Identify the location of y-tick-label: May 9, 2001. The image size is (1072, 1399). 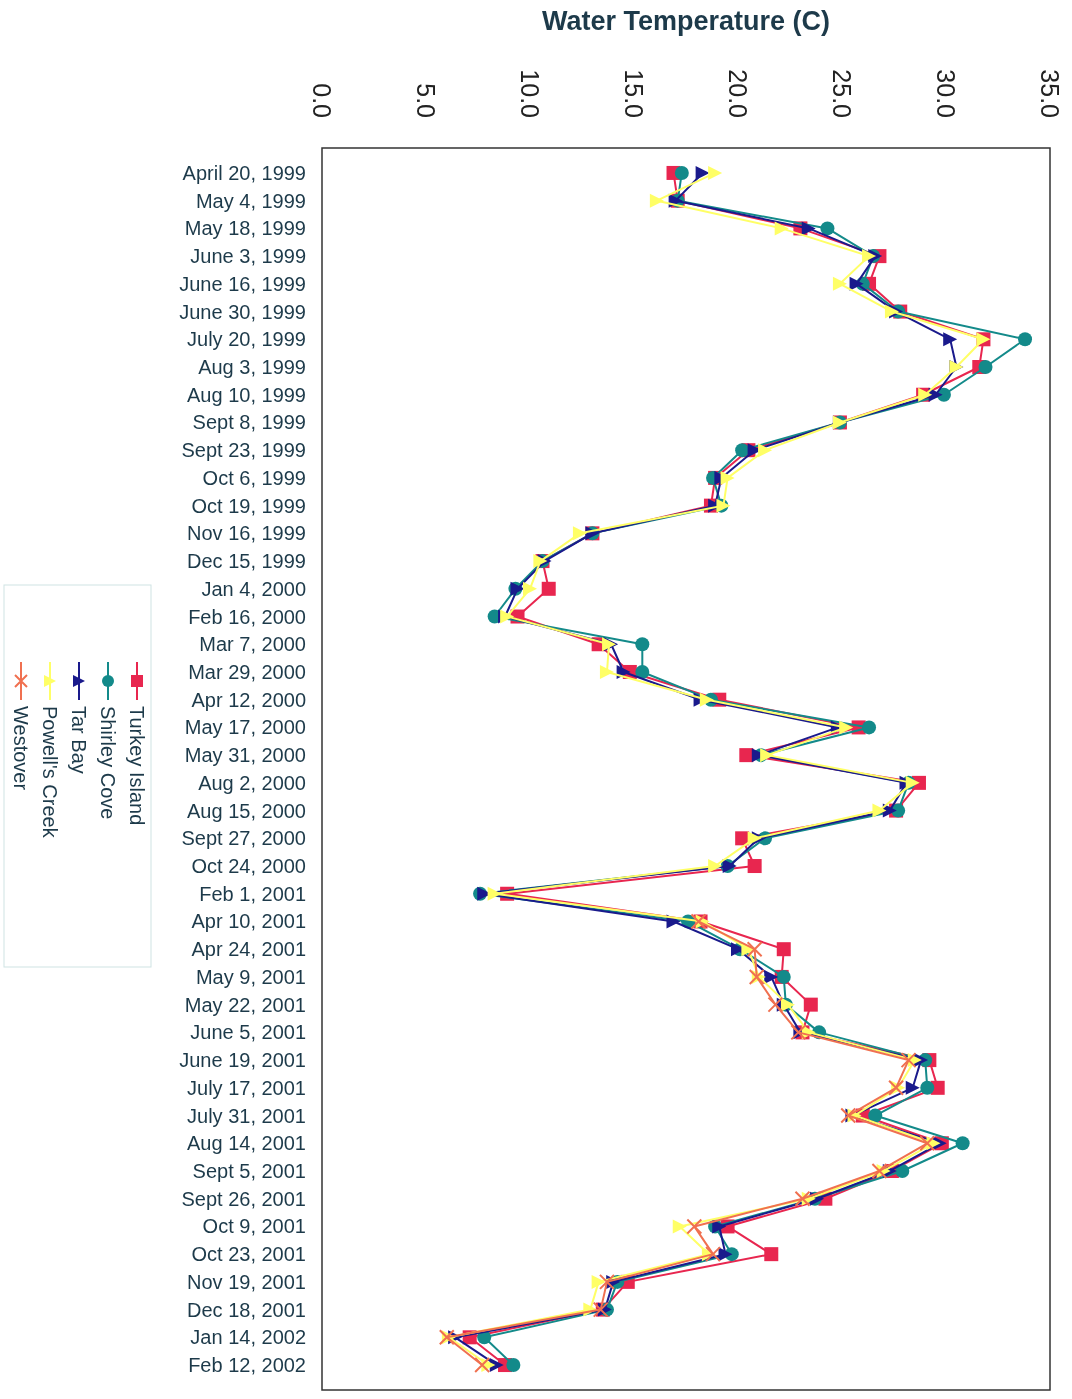
(250, 976).